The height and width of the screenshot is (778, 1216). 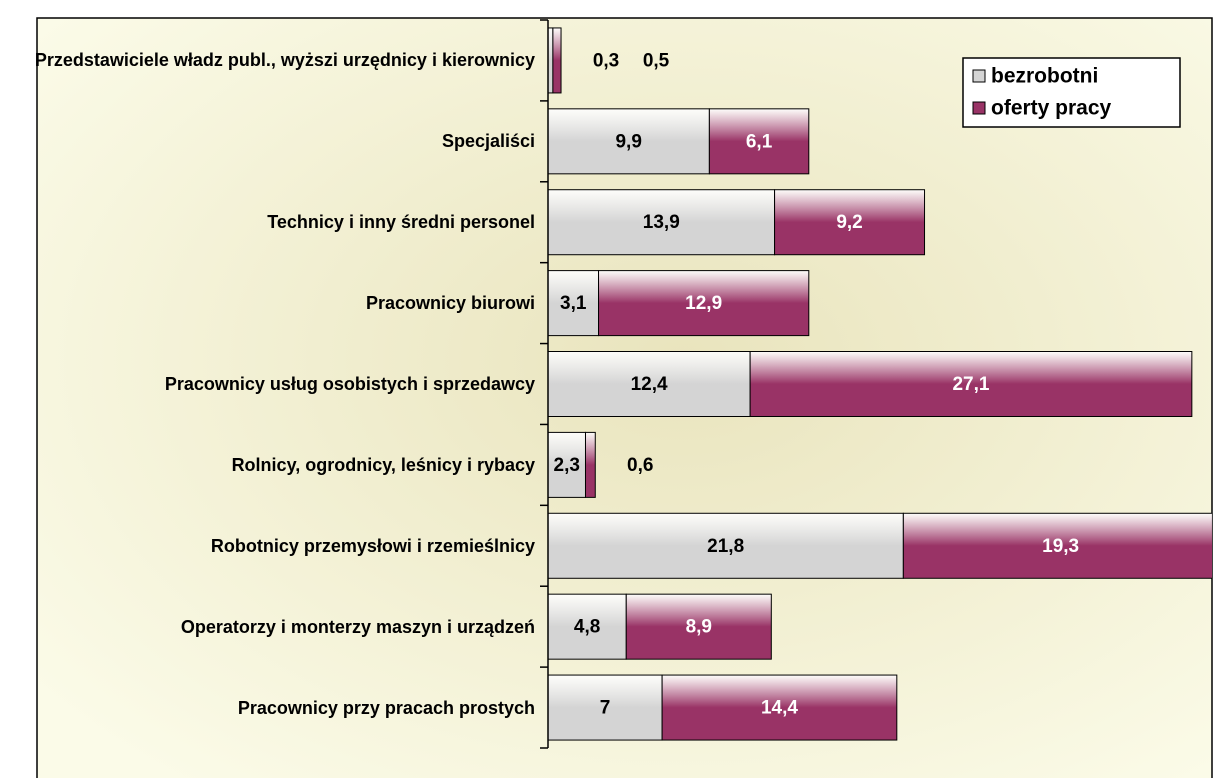 I want to click on value-label: 13,9, so click(x=661, y=222).